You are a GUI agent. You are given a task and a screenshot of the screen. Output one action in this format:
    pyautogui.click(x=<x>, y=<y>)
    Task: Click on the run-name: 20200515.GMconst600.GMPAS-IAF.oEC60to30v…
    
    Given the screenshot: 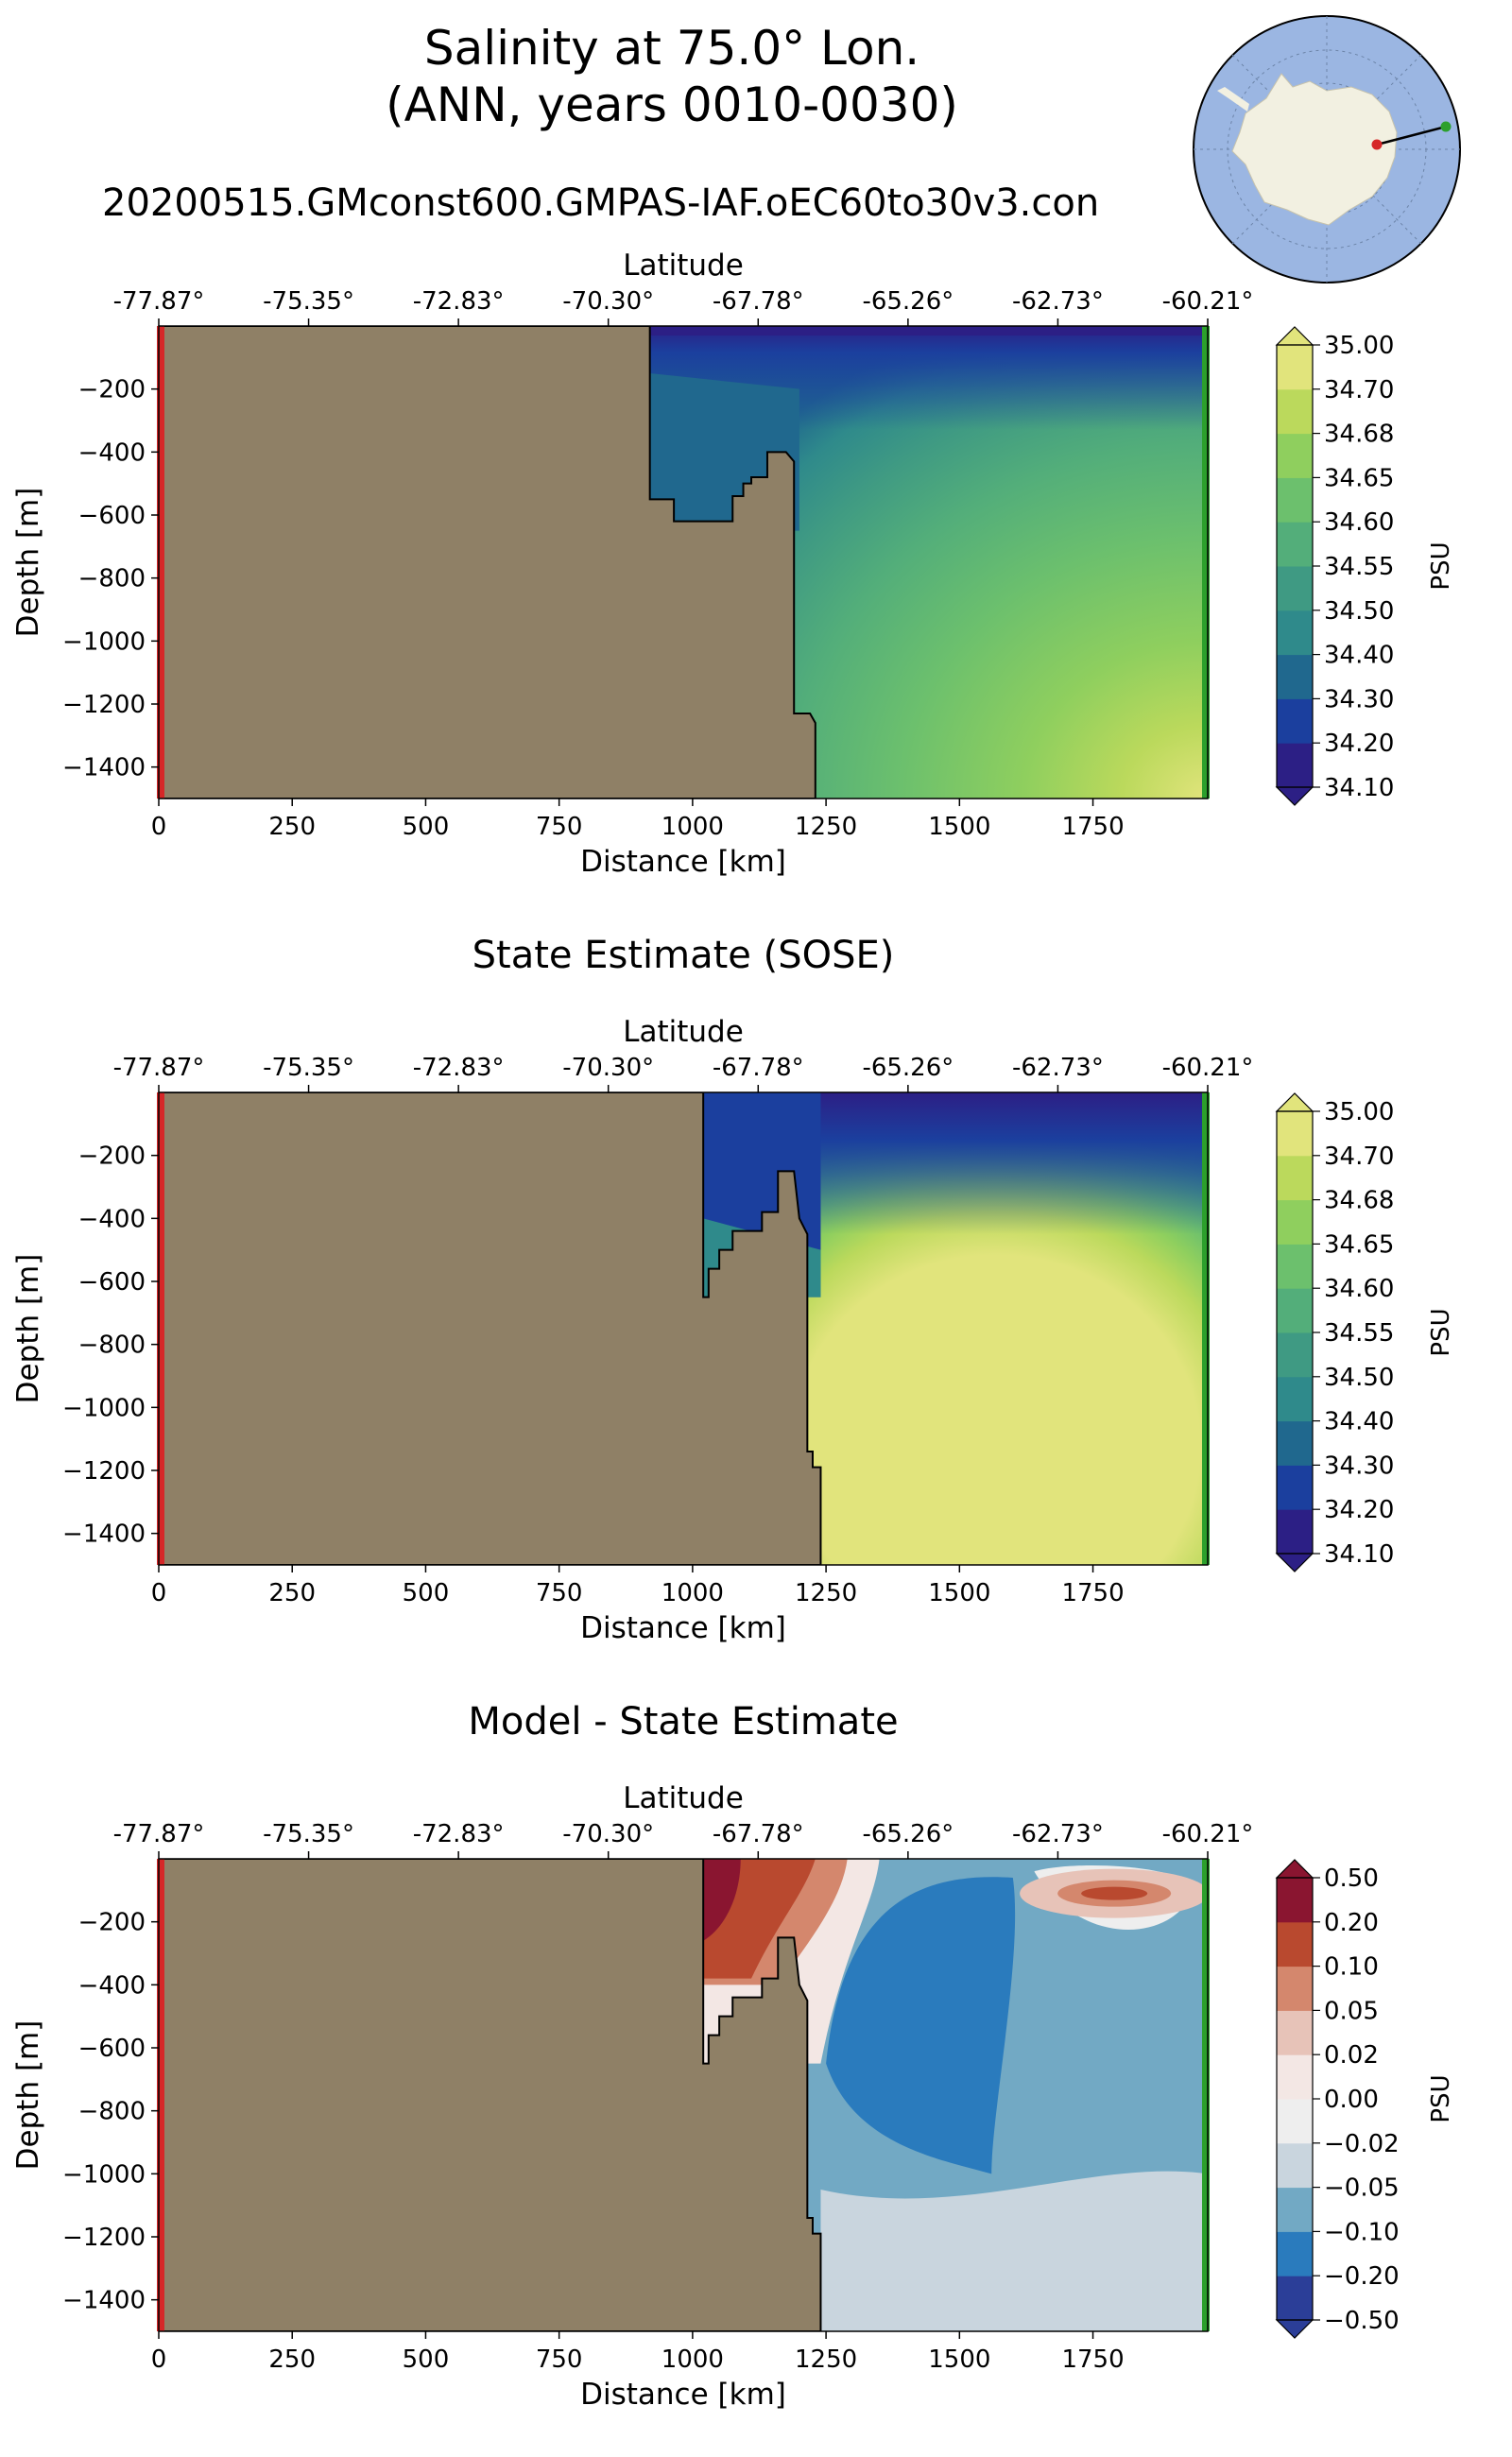 What is the action you would take?
    pyautogui.click(x=600, y=203)
    